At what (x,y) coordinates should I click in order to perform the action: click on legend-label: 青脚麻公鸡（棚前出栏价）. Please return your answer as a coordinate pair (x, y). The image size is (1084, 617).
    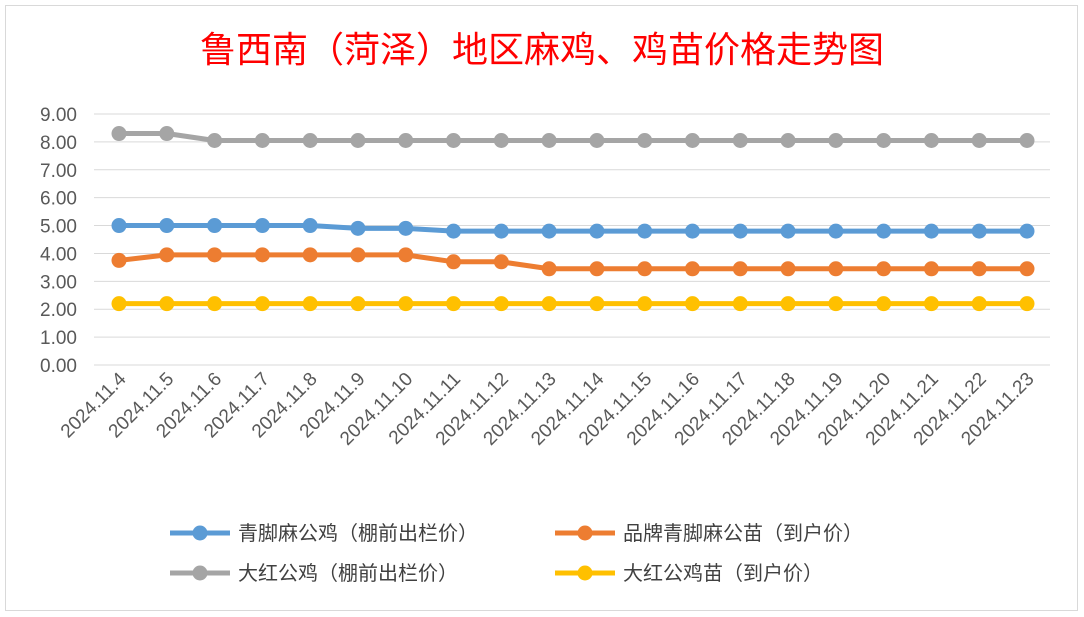
    Looking at the image, I should click on (358, 533).